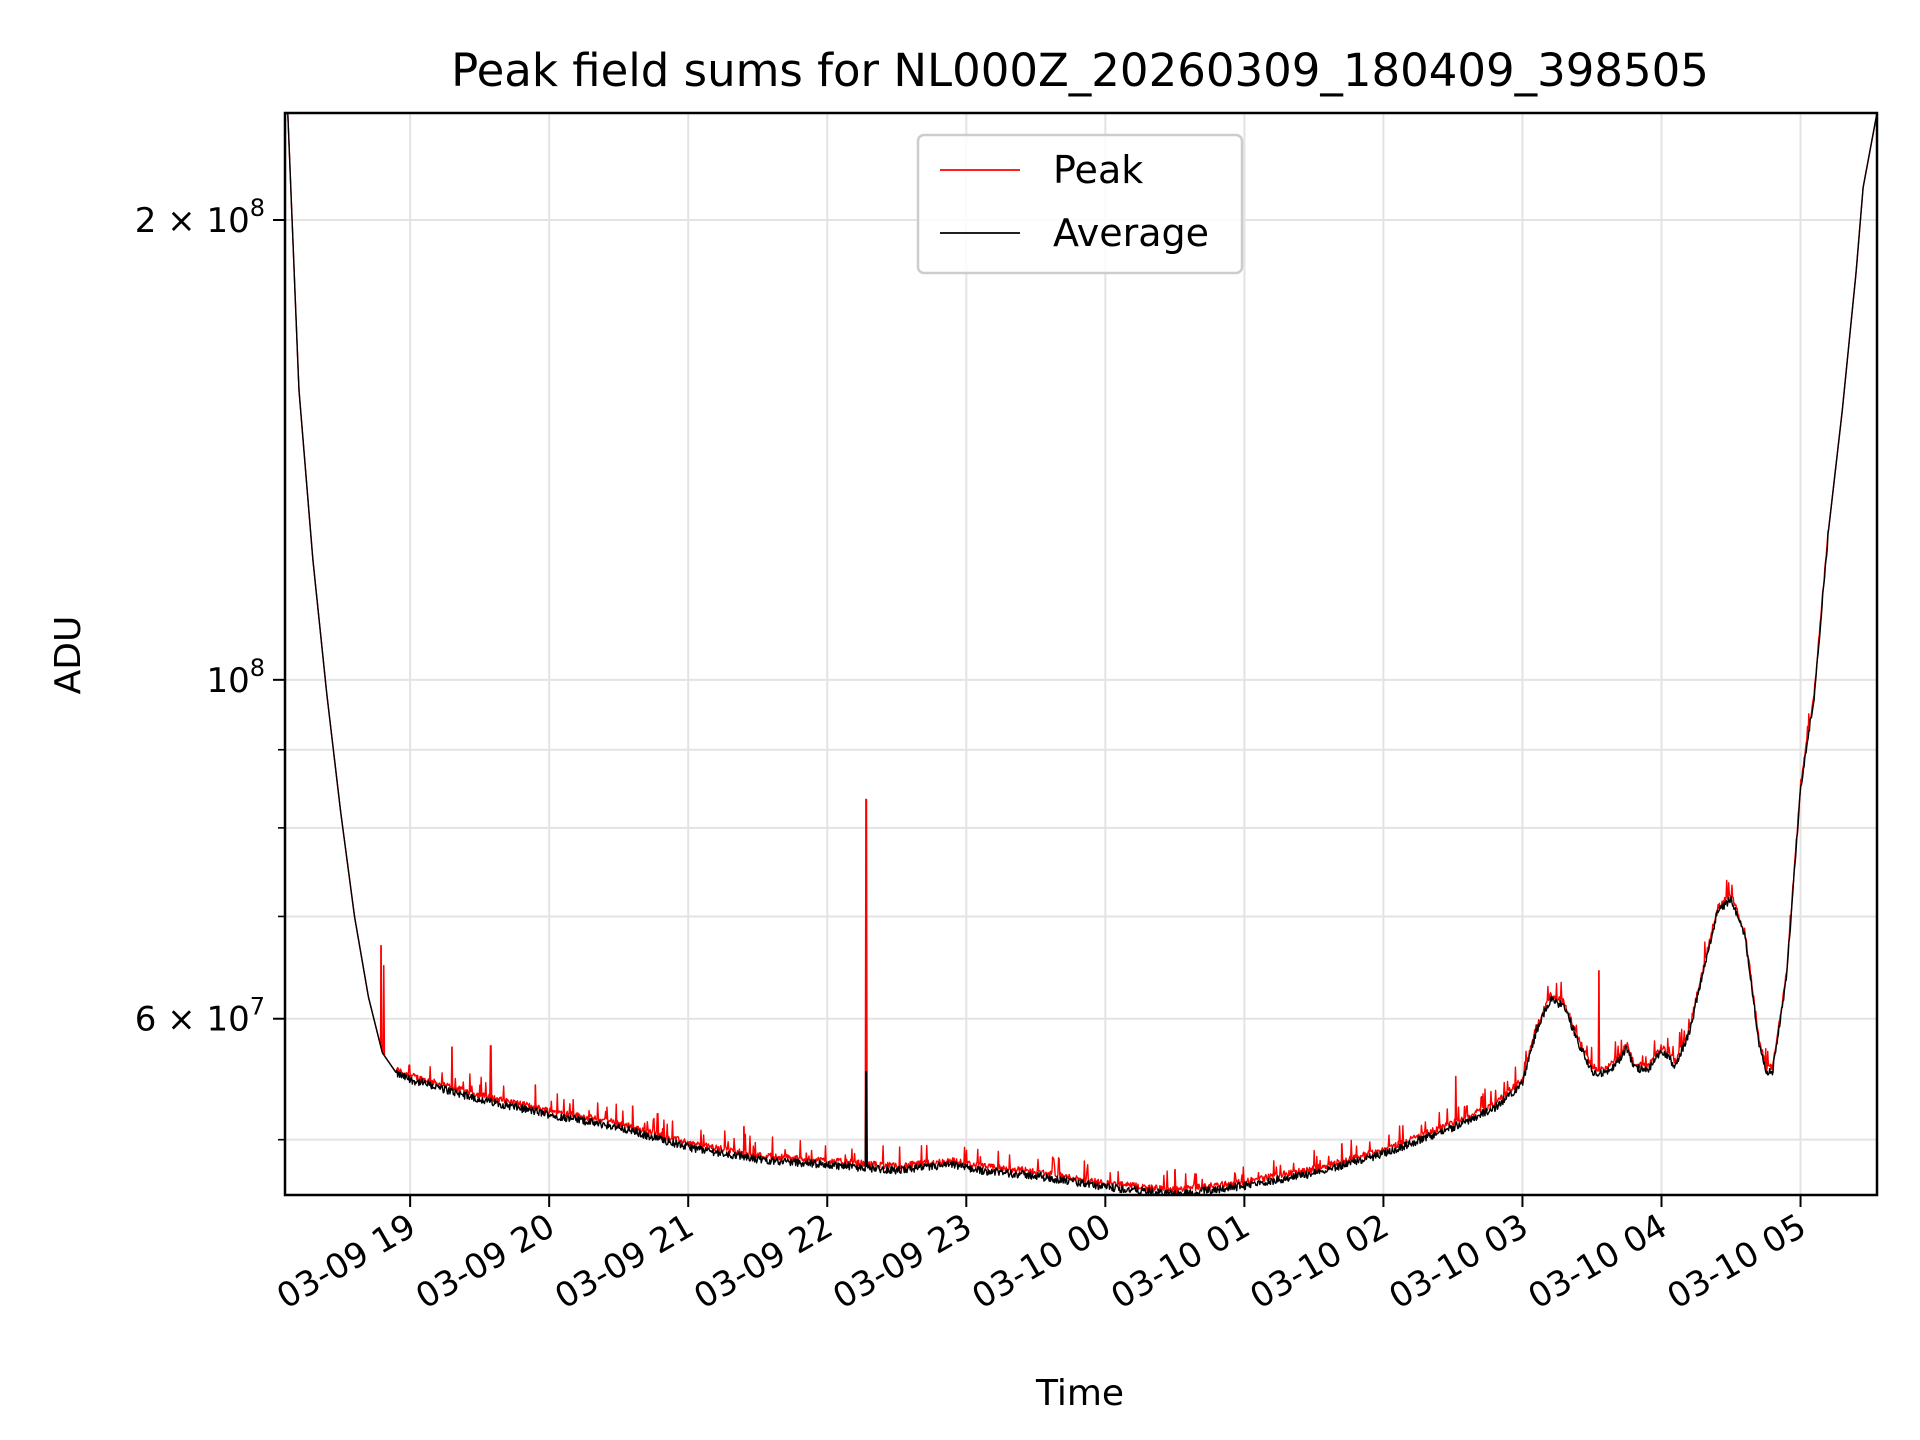 The image size is (1920, 1440). What do you see at coordinates (257, 1007) in the screenshot?
I see `y-tick-exponent: 7` at bounding box center [257, 1007].